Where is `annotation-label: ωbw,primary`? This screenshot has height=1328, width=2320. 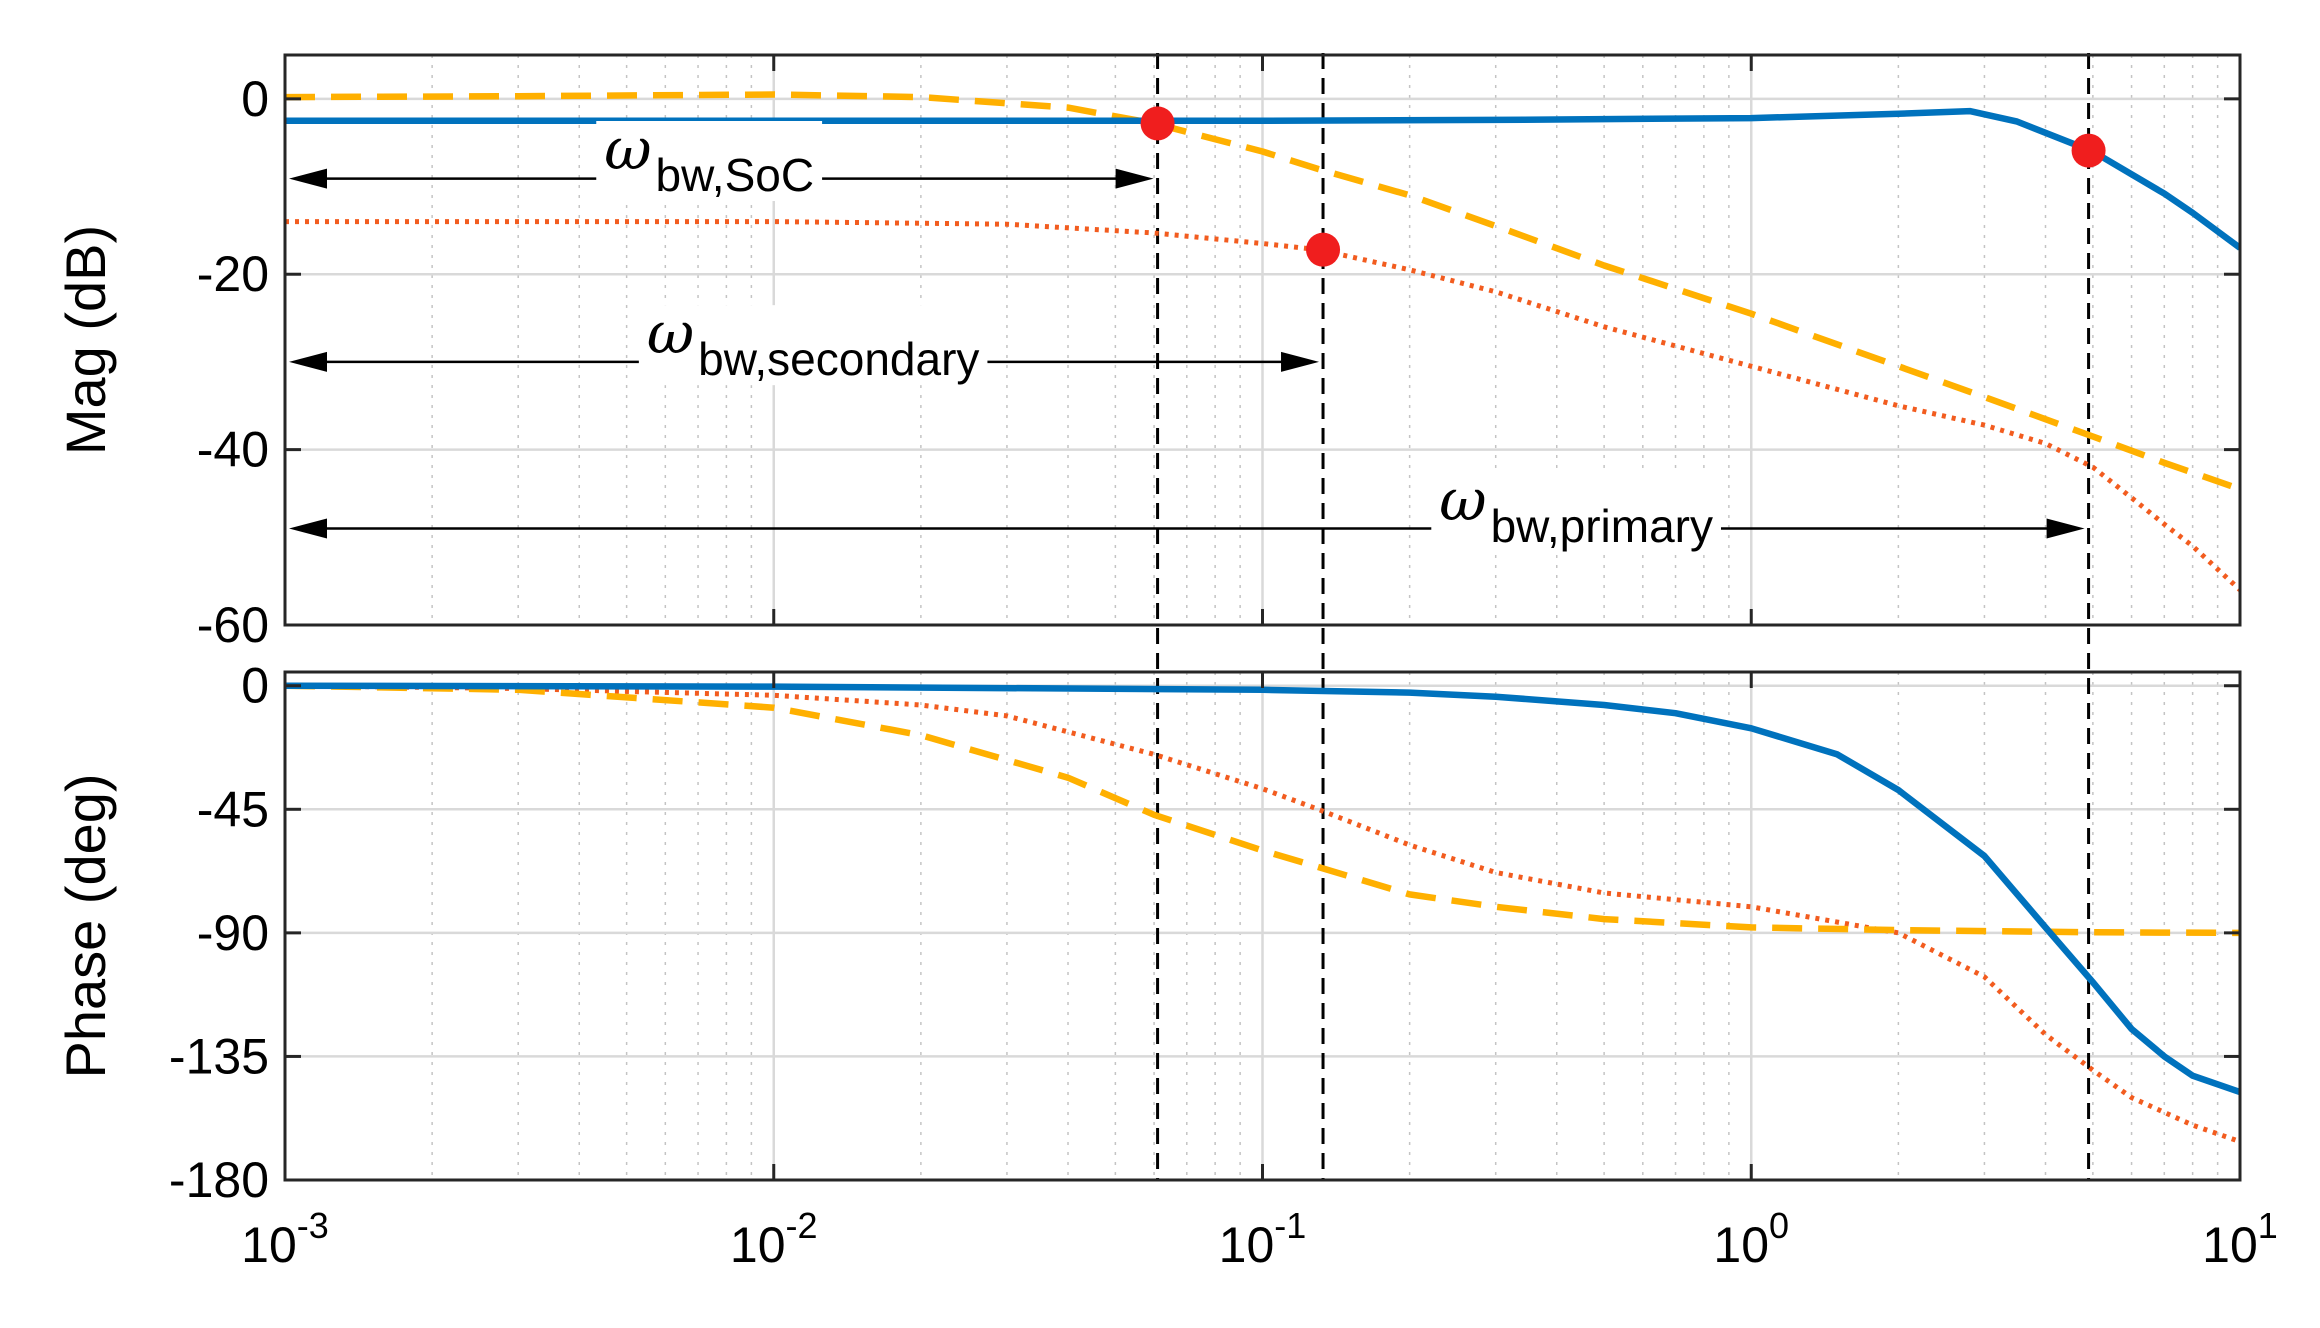 annotation-label: ωbw,primary is located at coordinates (1576, 509).